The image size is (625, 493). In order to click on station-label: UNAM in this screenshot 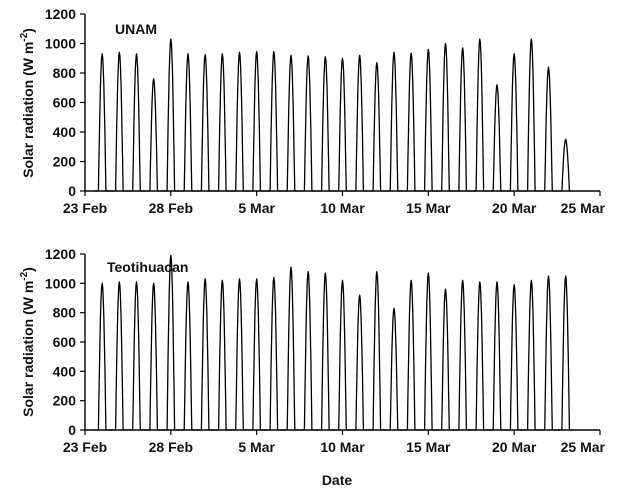, I will do `click(136, 29)`.